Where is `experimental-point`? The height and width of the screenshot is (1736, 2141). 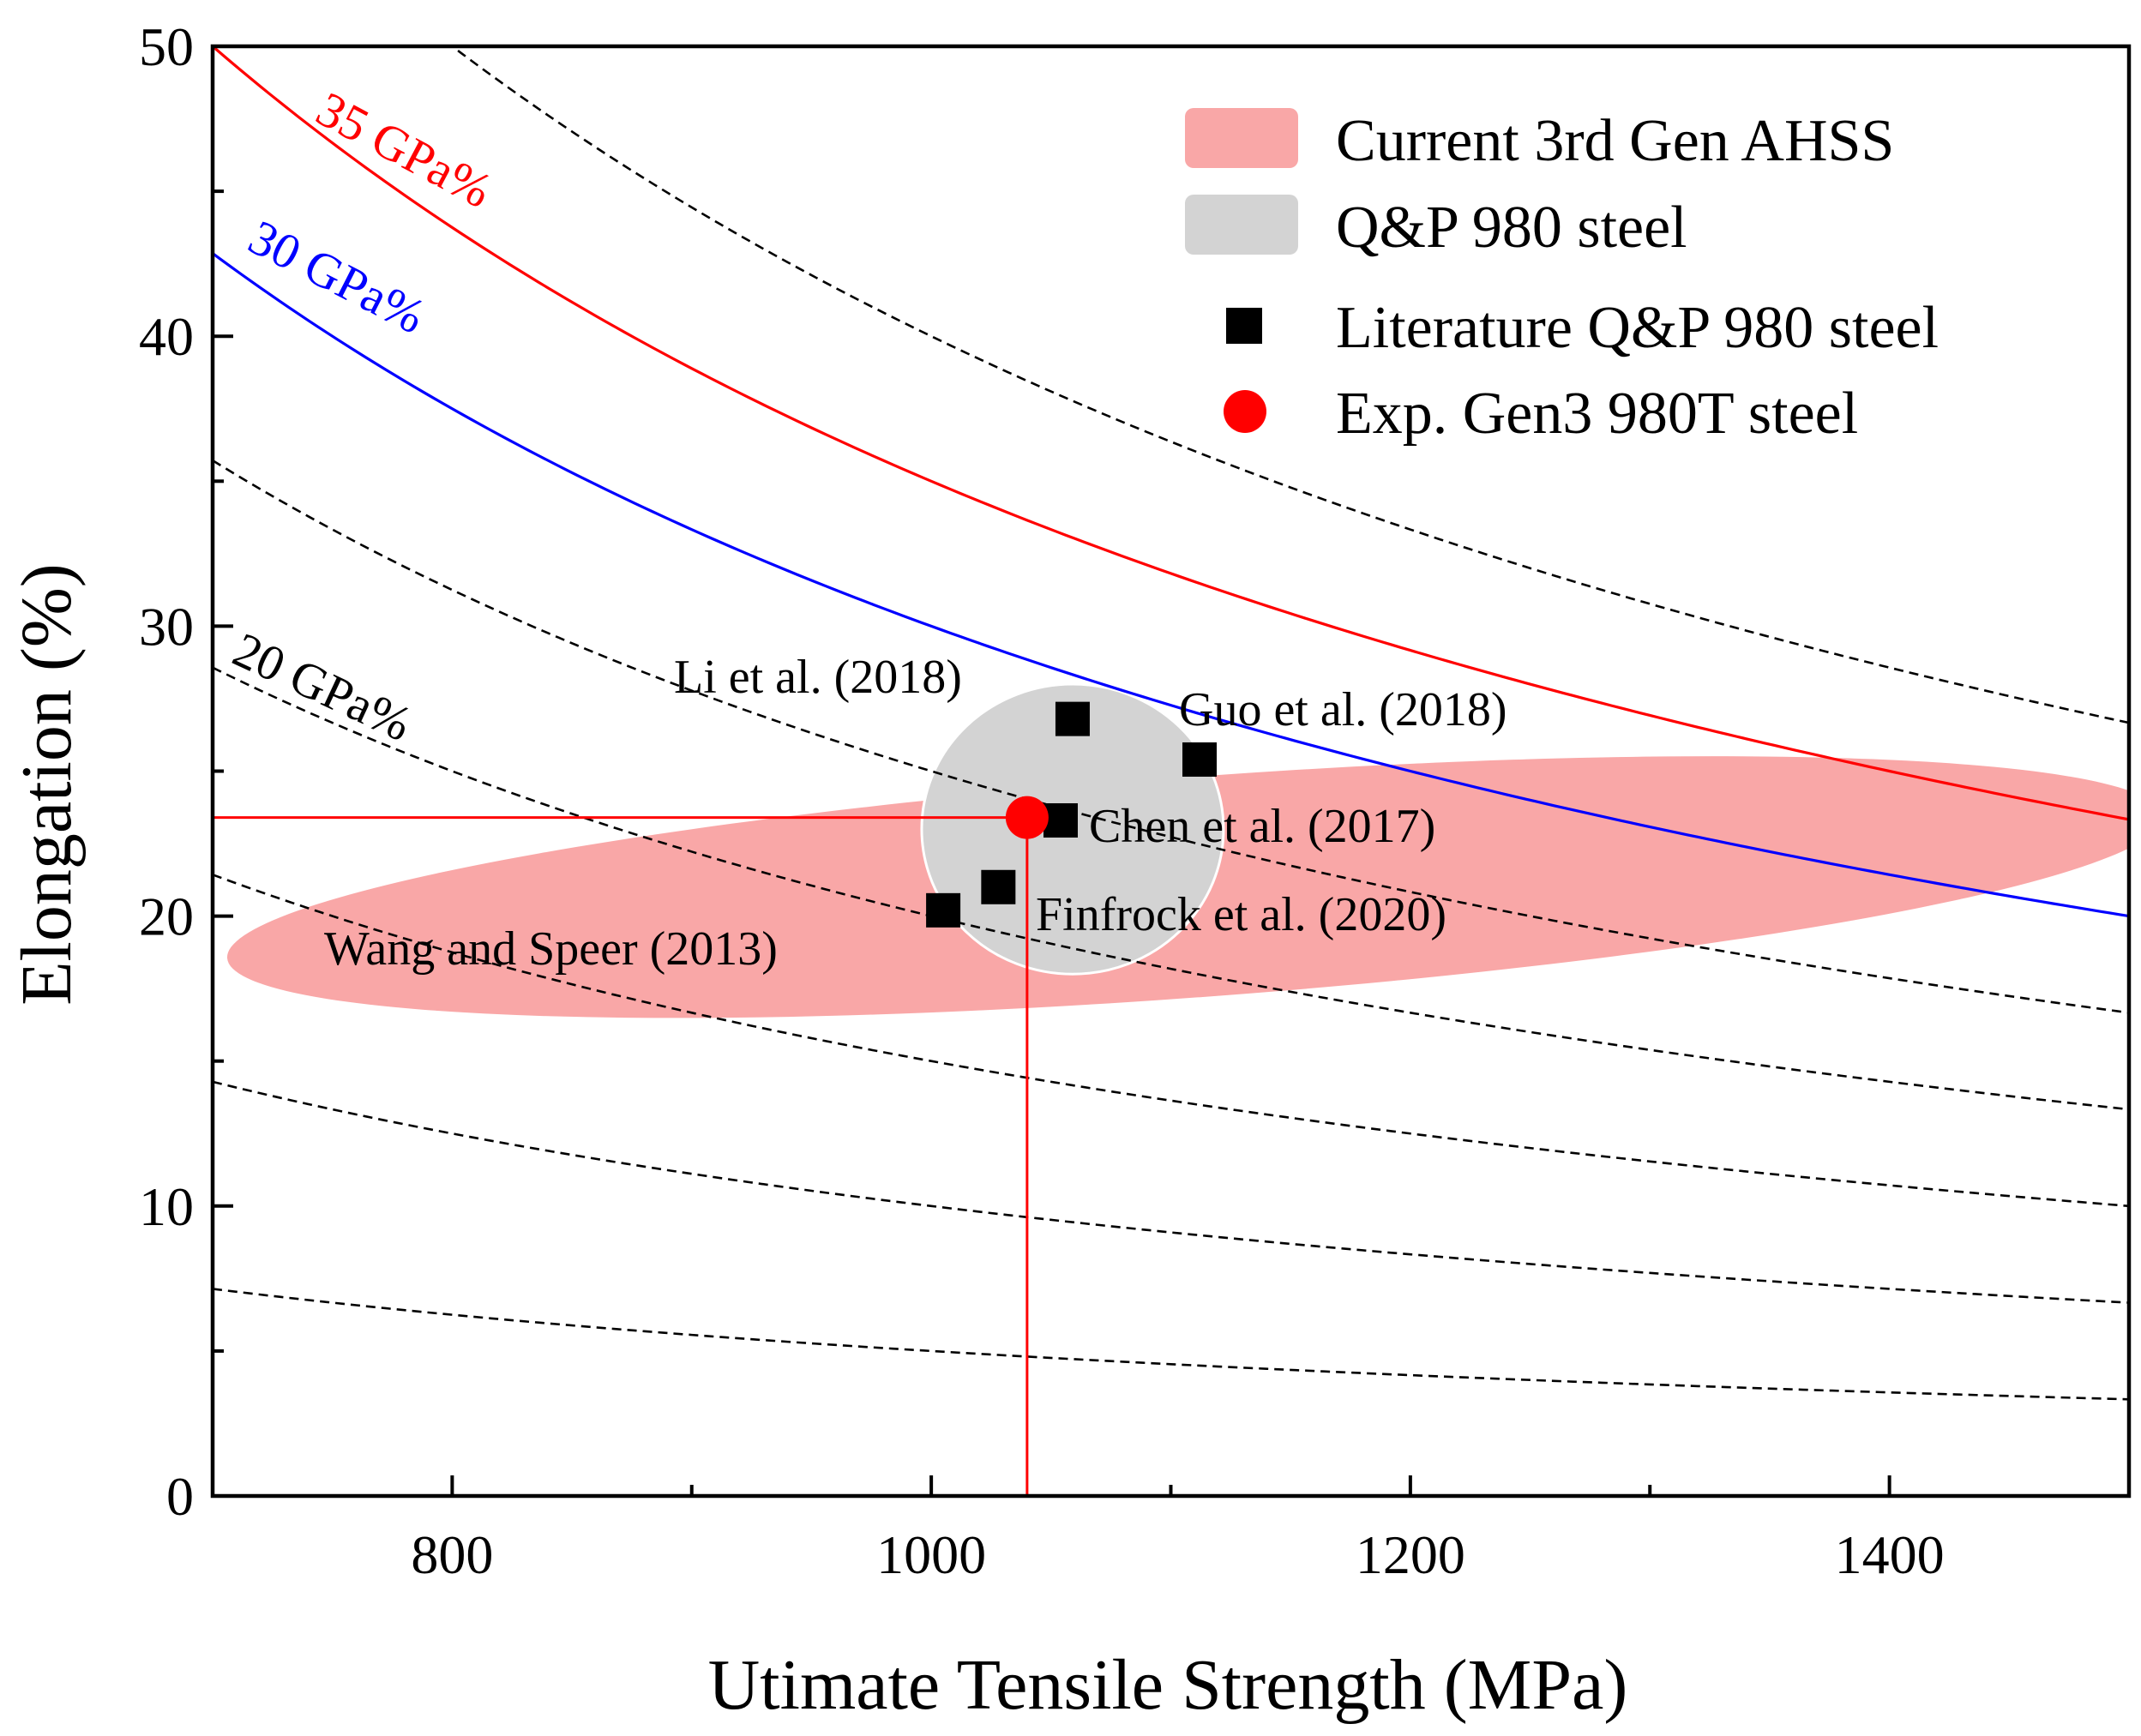
experimental-point is located at coordinates (1027, 817).